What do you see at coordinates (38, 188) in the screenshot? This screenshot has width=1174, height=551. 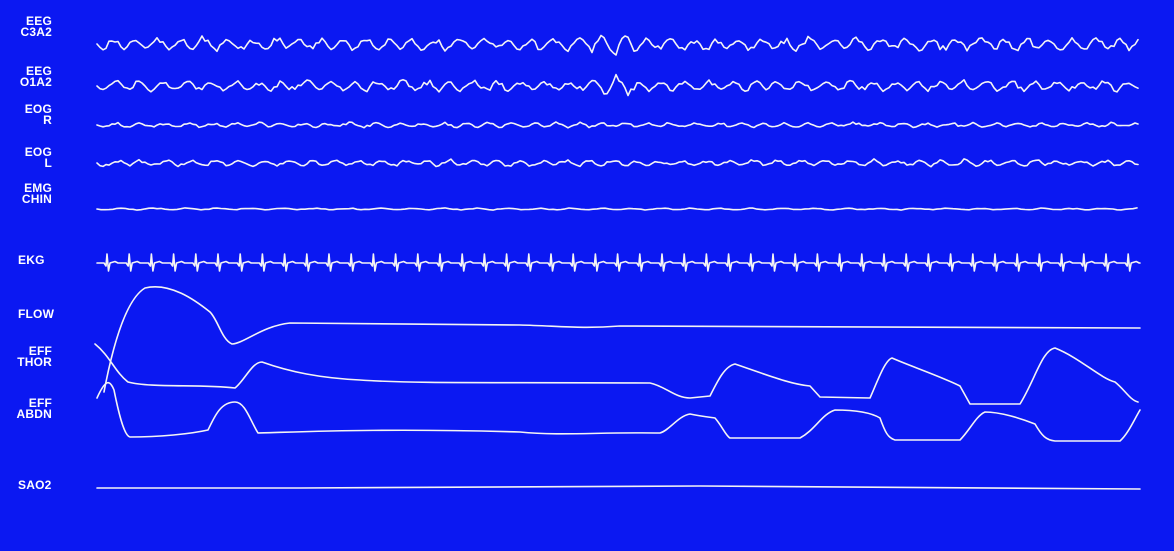 I see `label-line: EMG` at bounding box center [38, 188].